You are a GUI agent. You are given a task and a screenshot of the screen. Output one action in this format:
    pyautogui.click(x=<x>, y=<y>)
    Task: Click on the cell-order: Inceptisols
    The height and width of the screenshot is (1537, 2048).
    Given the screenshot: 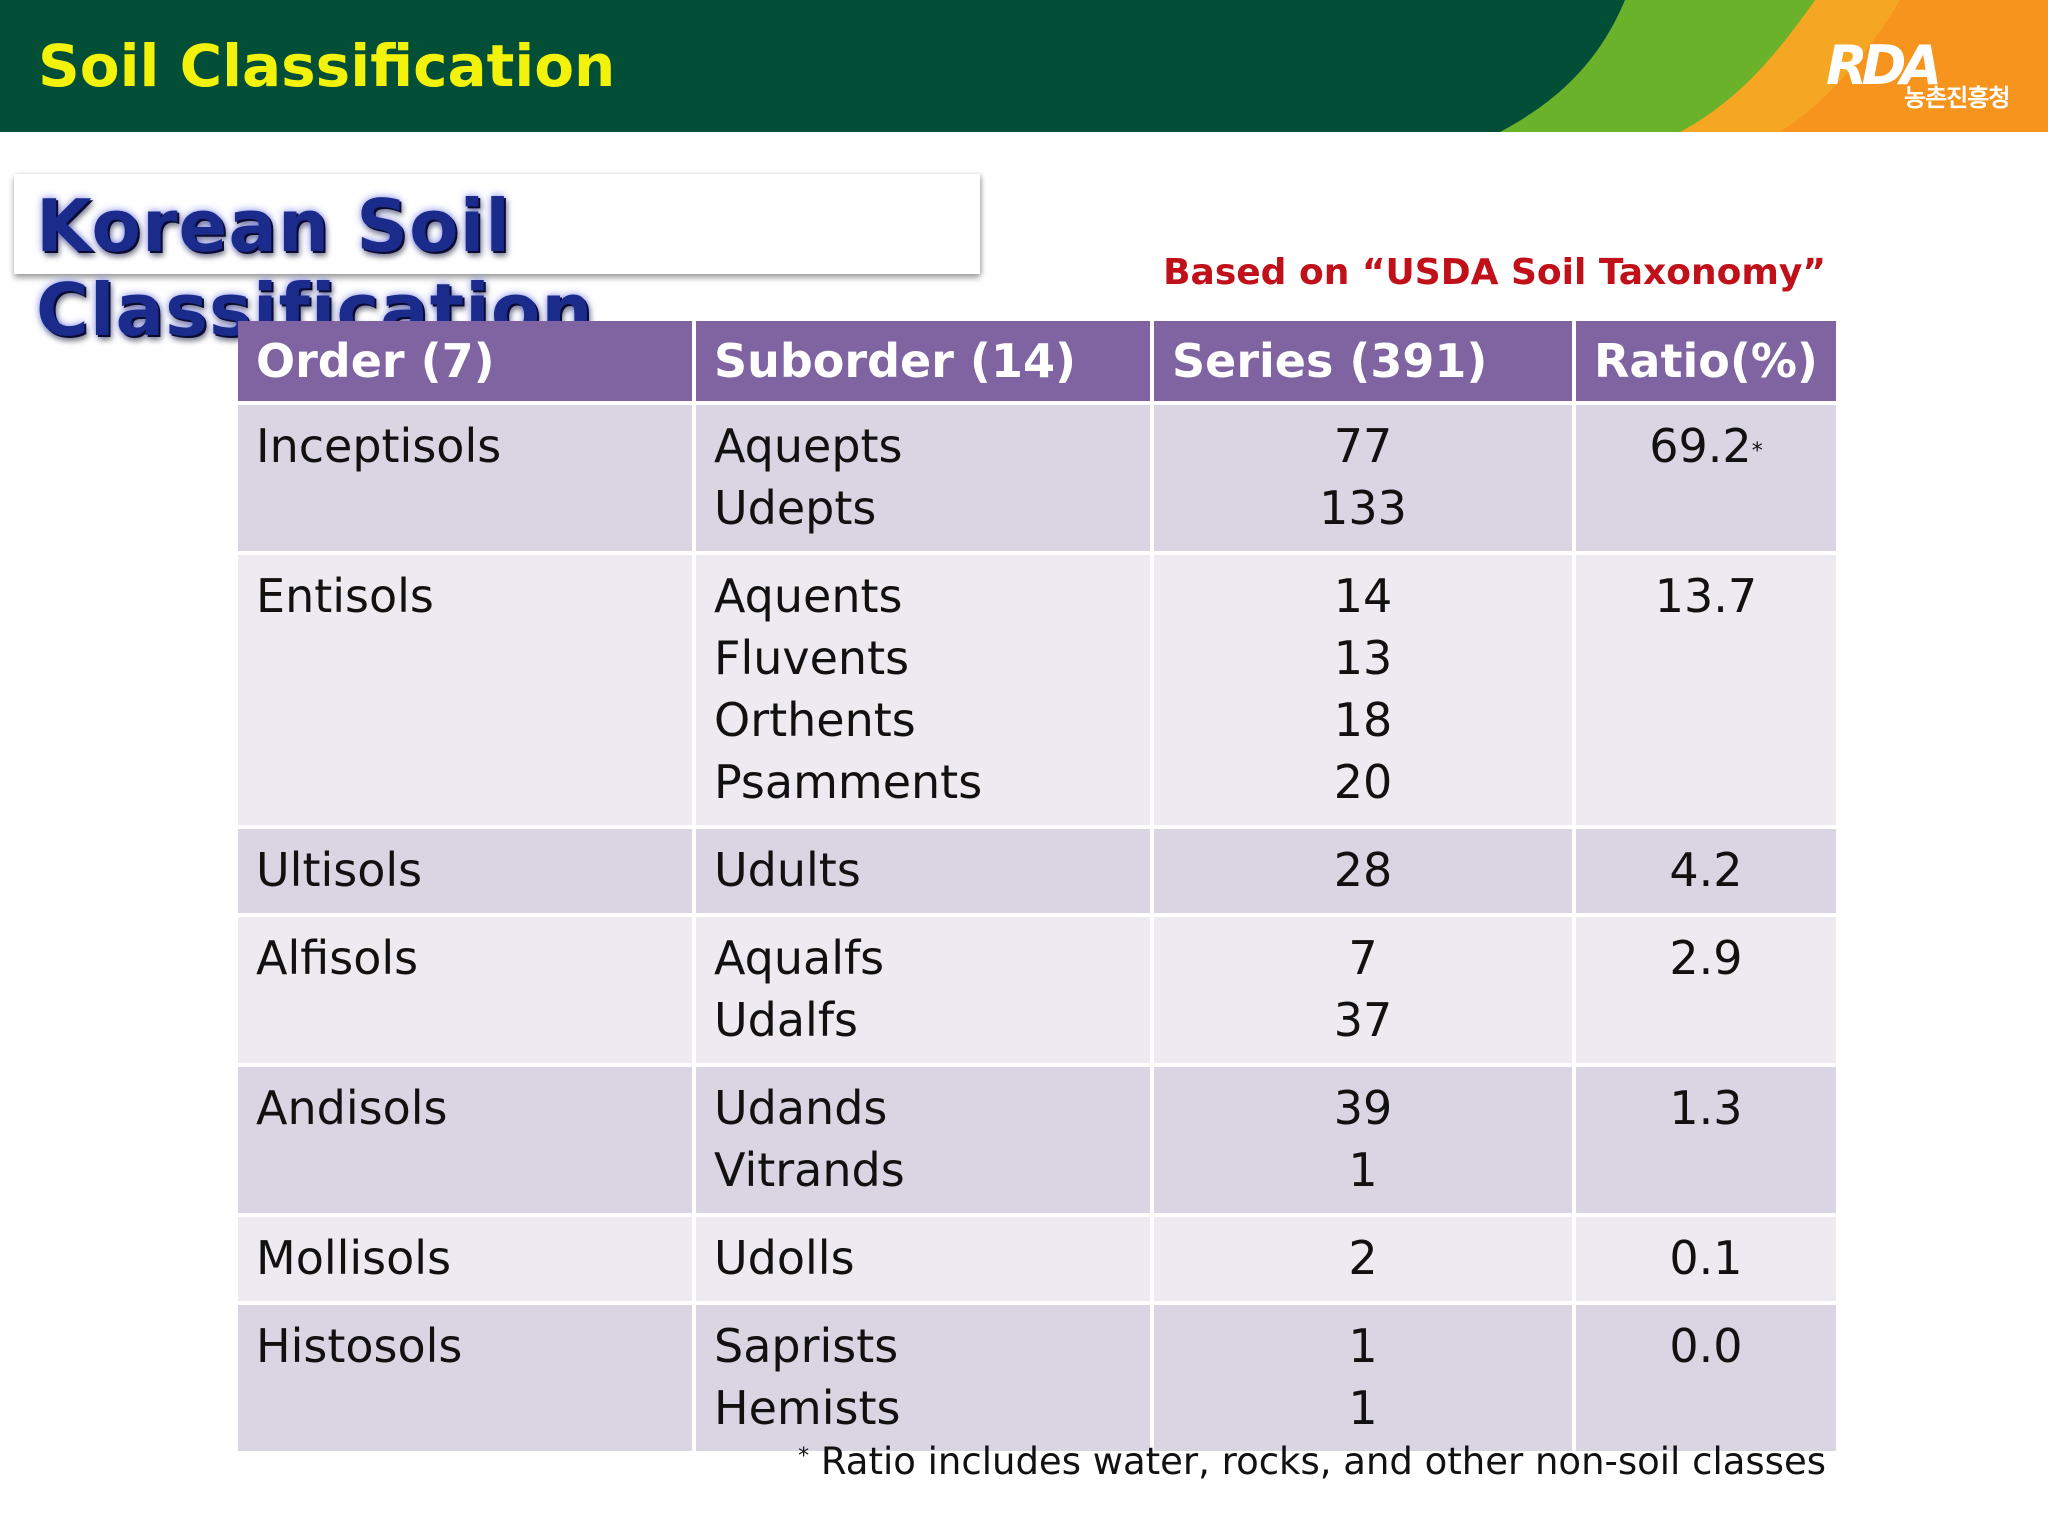 What is the action you would take?
    pyautogui.click(x=465, y=478)
    